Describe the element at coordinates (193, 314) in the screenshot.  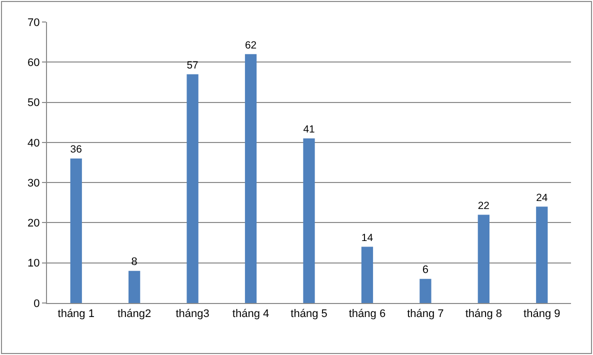
I see `x-tick-label: tháng3` at that location.